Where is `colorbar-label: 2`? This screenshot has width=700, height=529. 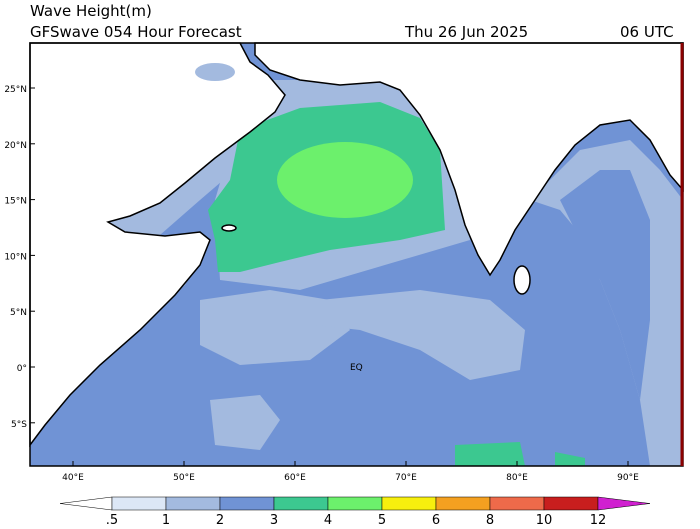
colorbar-label: 2 is located at coordinates (220, 519).